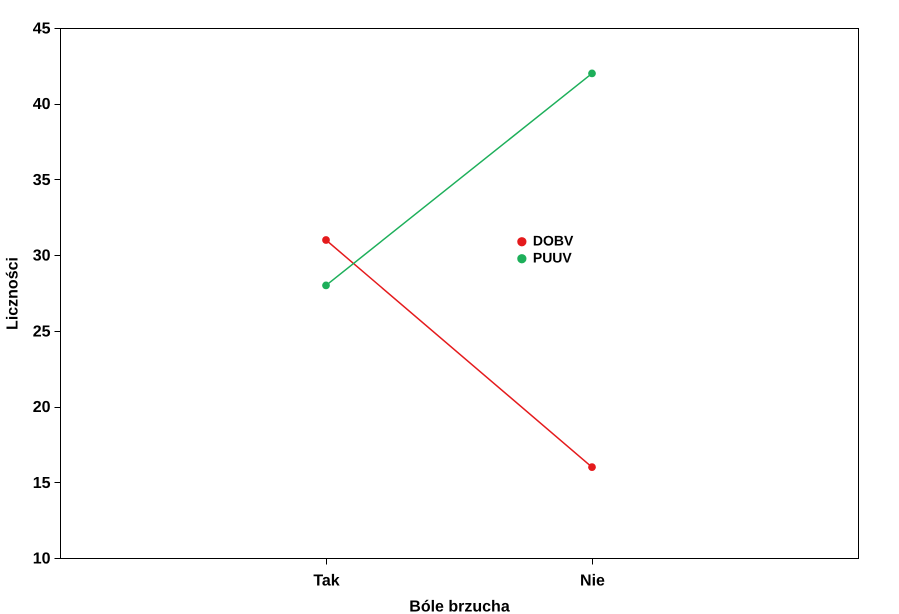 The height and width of the screenshot is (614, 899). Describe the element at coordinates (41, 29) in the screenshot. I see `y-tick-label: 45` at that location.